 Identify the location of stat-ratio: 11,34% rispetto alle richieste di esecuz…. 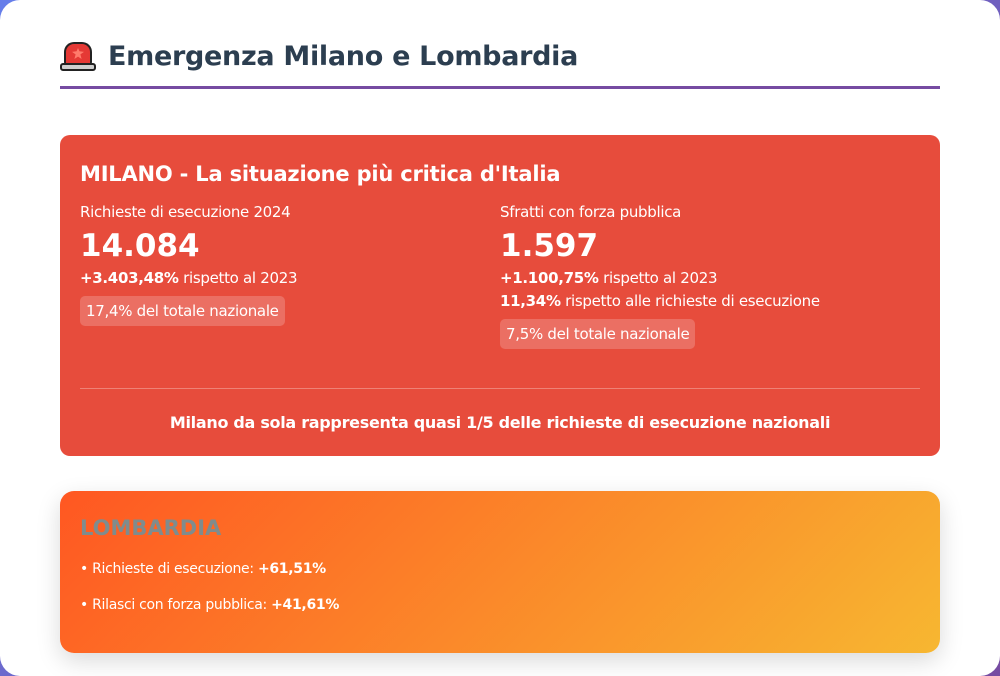
(660, 301).